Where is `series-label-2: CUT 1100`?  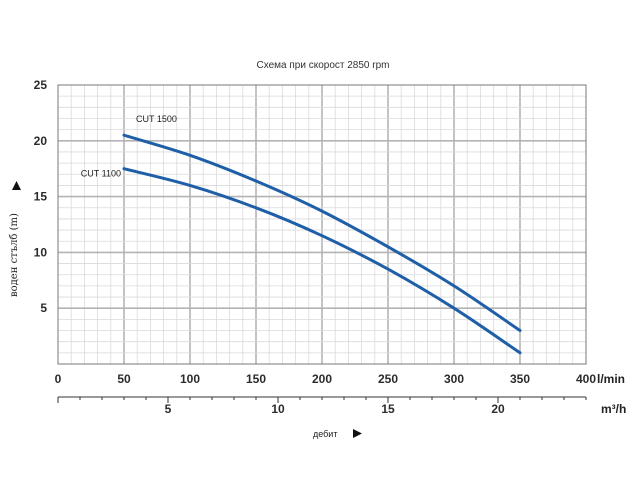
series-label-2: CUT 1100 is located at coordinates (101, 174).